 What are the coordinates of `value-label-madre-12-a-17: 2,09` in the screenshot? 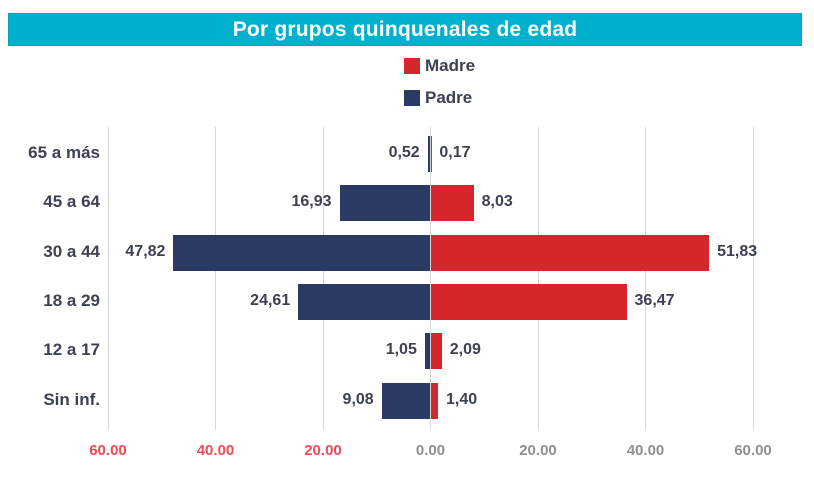 It's located at (465, 350).